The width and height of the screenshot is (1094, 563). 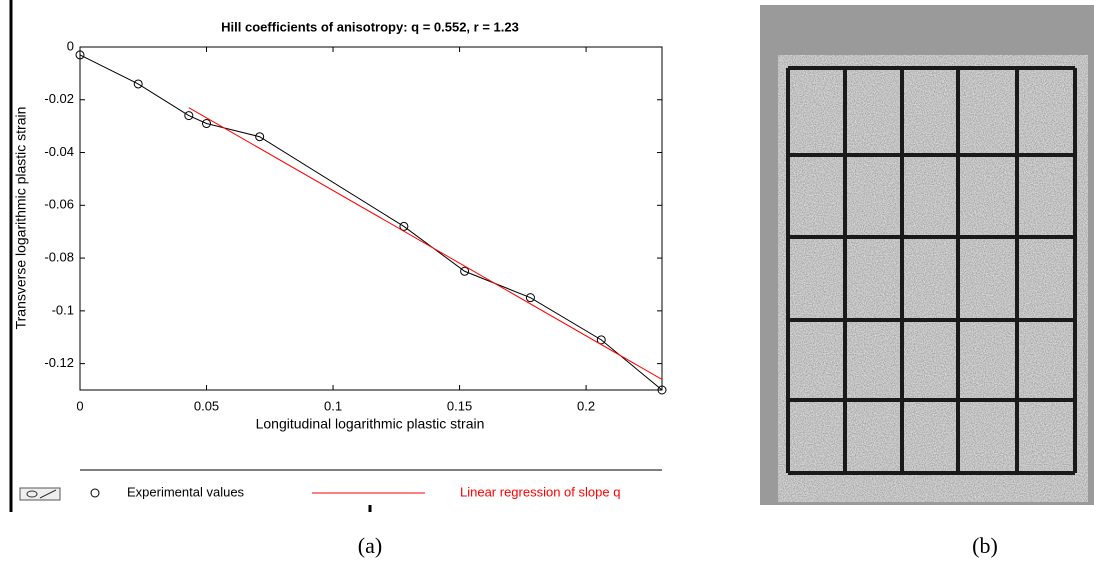 I want to click on y-tick-label: -0.1, so click(x=63, y=309).